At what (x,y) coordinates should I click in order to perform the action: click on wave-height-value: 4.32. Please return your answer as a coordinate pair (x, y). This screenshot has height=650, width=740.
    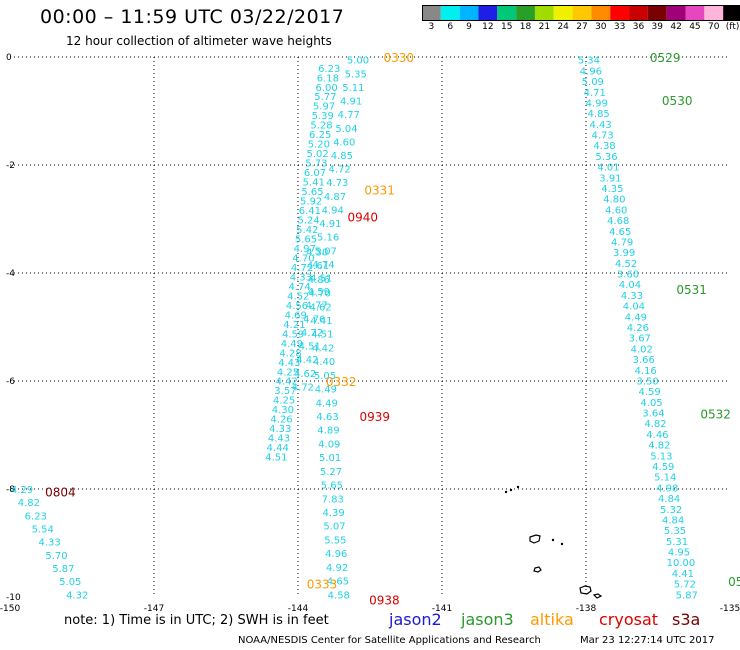
    Looking at the image, I should click on (77, 595).